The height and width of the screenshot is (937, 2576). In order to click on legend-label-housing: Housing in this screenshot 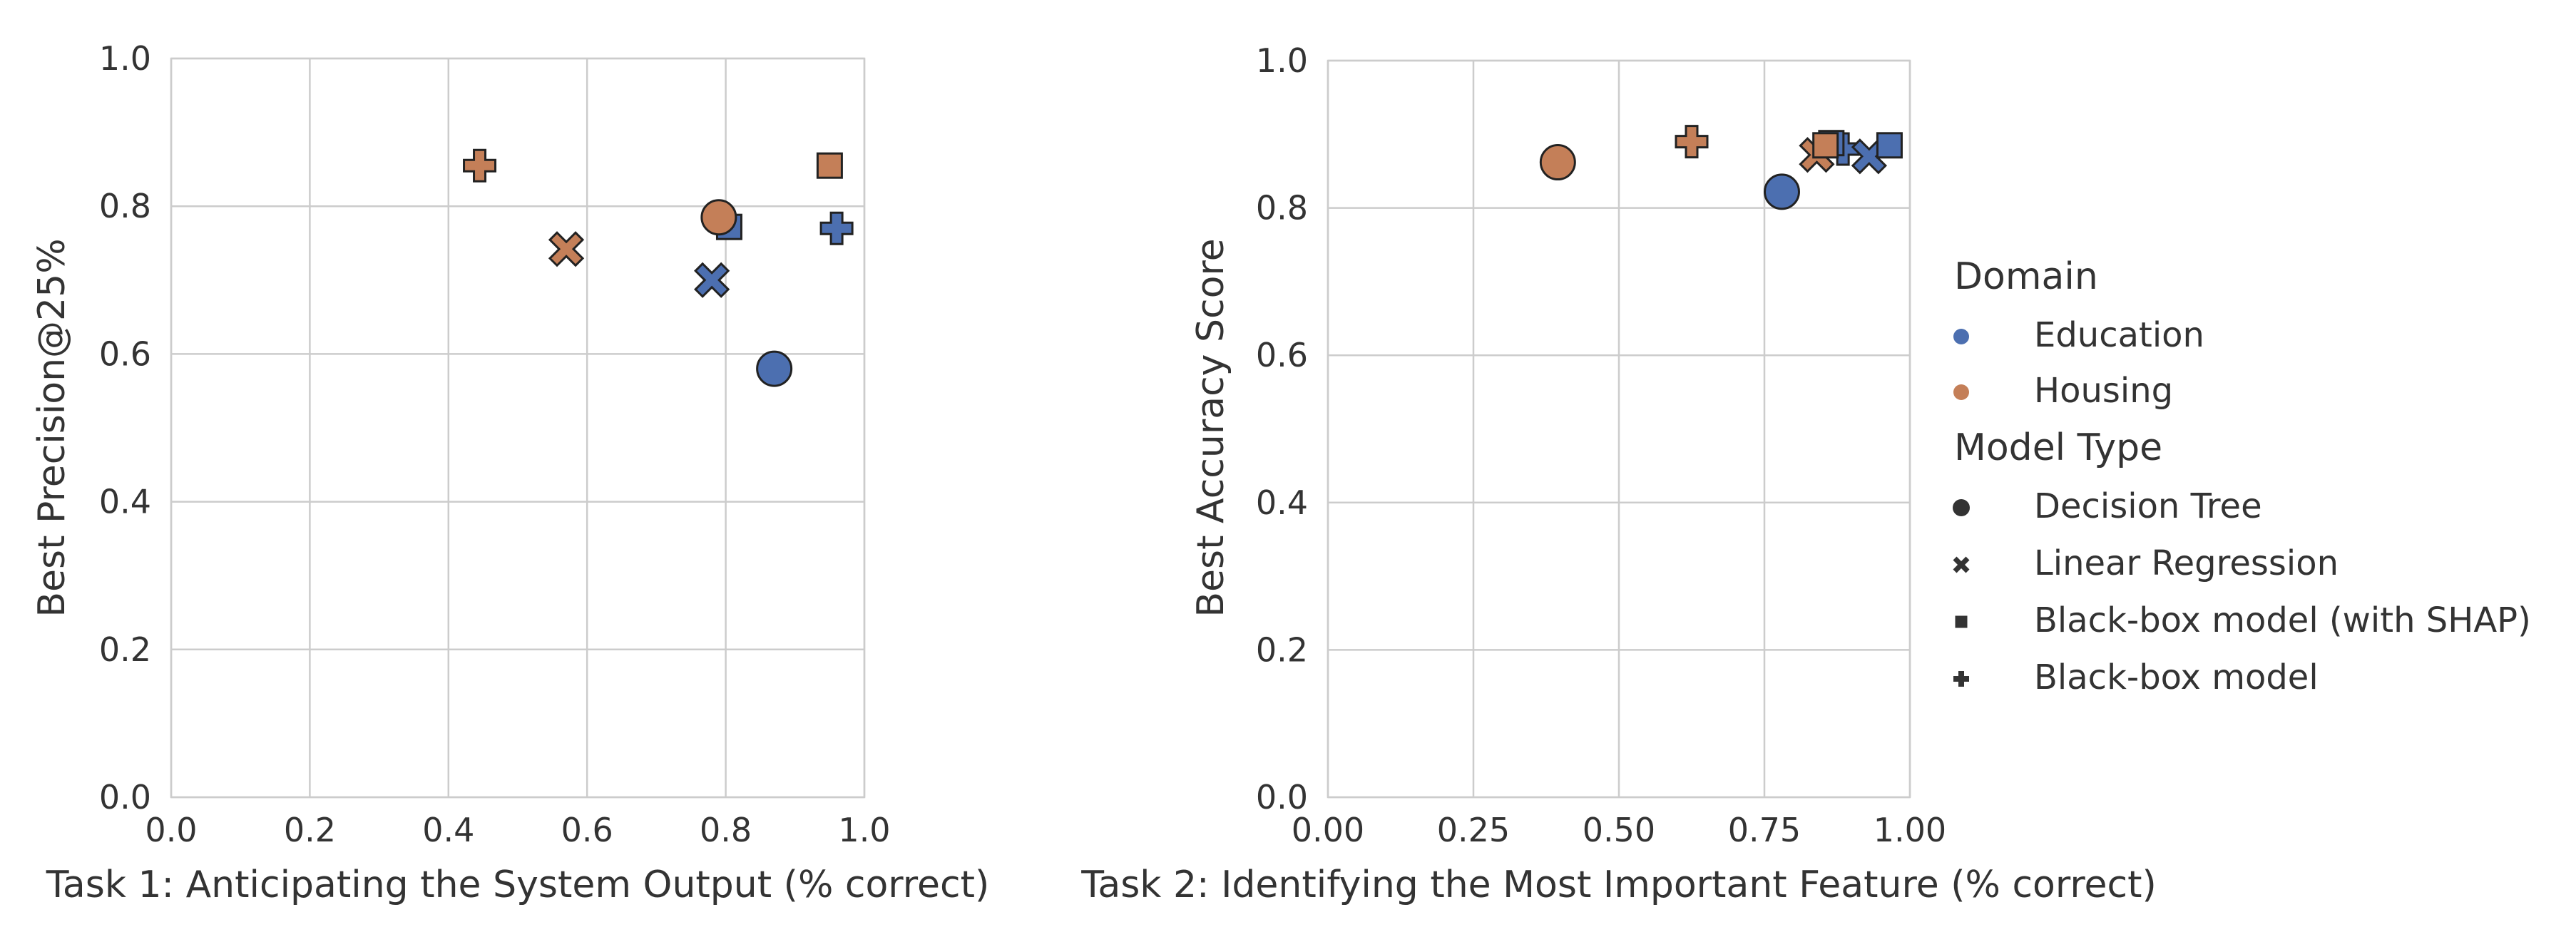, I will do `click(2103, 391)`.